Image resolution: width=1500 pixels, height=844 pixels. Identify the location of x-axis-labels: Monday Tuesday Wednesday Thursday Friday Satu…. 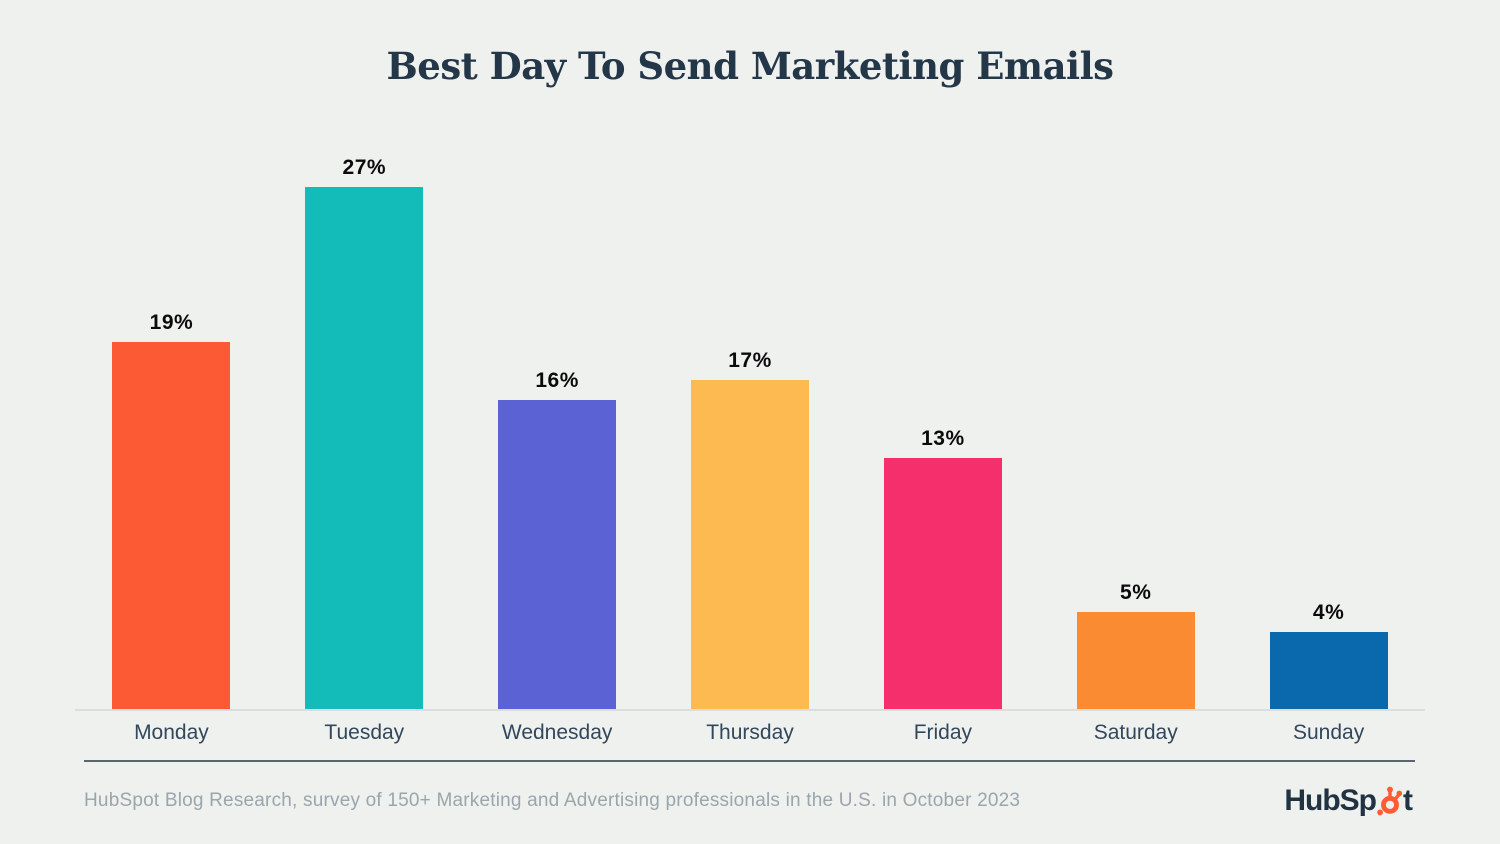
(750, 735).